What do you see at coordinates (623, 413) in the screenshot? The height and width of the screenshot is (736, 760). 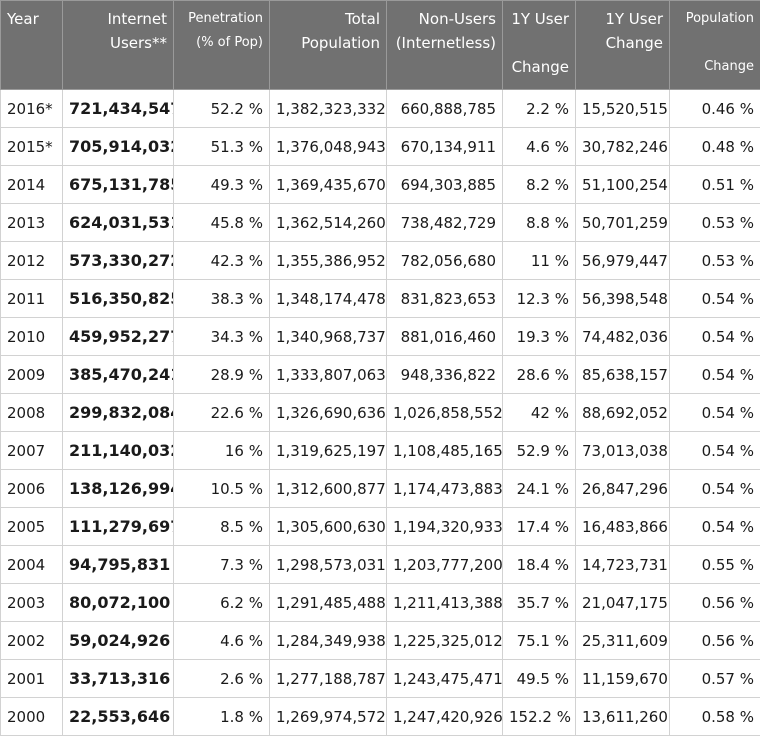 I see `cell-user-change: 88,692,052` at bounding box center [623, 413].